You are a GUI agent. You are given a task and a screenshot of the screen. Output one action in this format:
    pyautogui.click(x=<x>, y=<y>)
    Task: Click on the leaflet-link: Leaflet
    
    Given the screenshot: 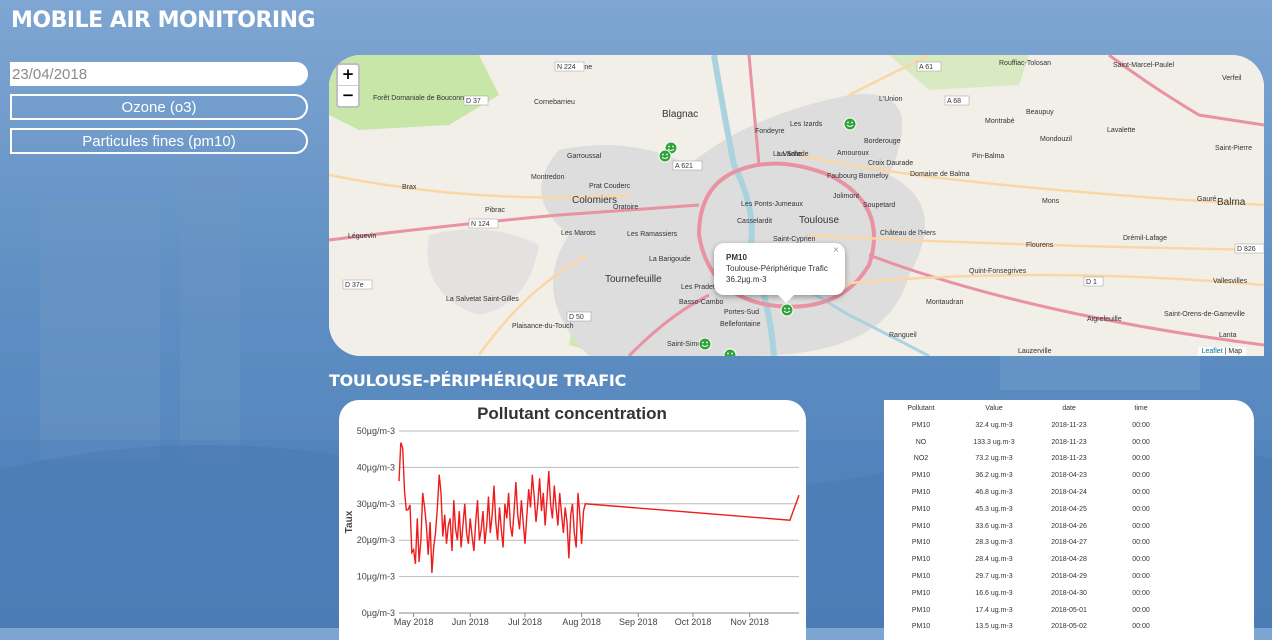 What is the action you would take?
    pyautogui.click(x=1212, y=351)
    